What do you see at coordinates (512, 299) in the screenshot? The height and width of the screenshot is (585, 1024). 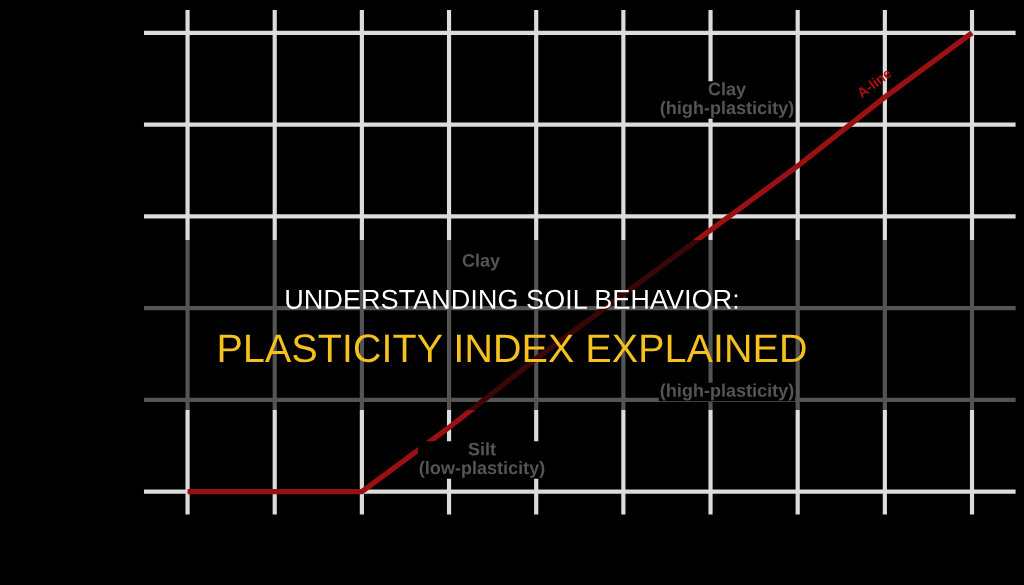 I see `text: UNDERSTANDING SOIL BEHAVIOR:` at bounding box center [512, 299].